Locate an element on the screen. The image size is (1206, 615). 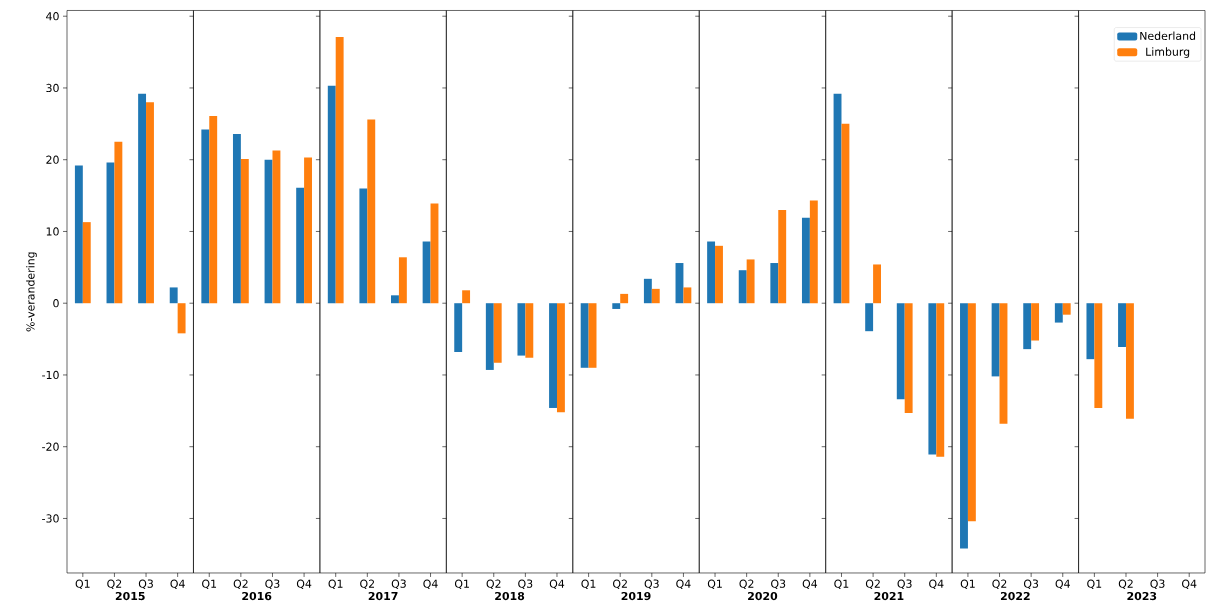
x-axis-title: 2016 is located at coordinates (257, 596).